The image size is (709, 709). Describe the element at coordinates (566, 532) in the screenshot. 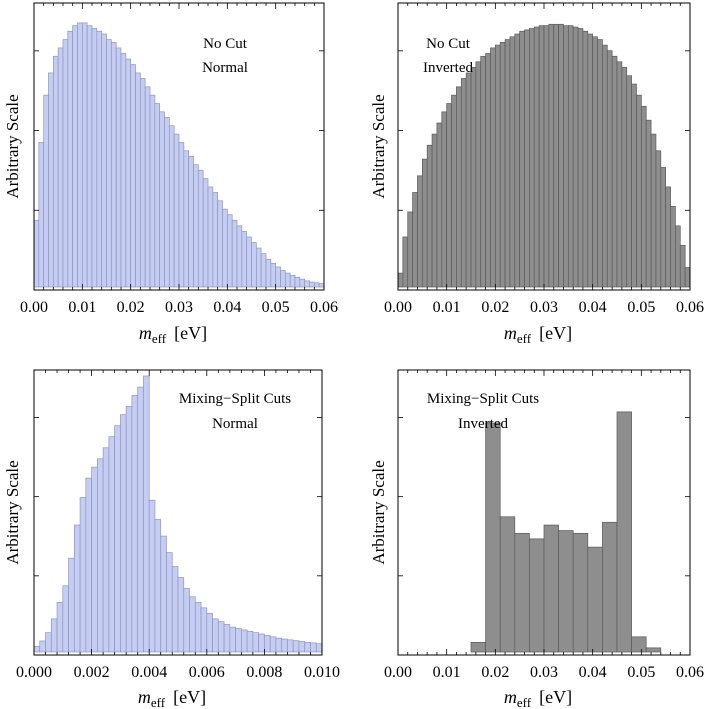

I see `histogram-bars` at that location.